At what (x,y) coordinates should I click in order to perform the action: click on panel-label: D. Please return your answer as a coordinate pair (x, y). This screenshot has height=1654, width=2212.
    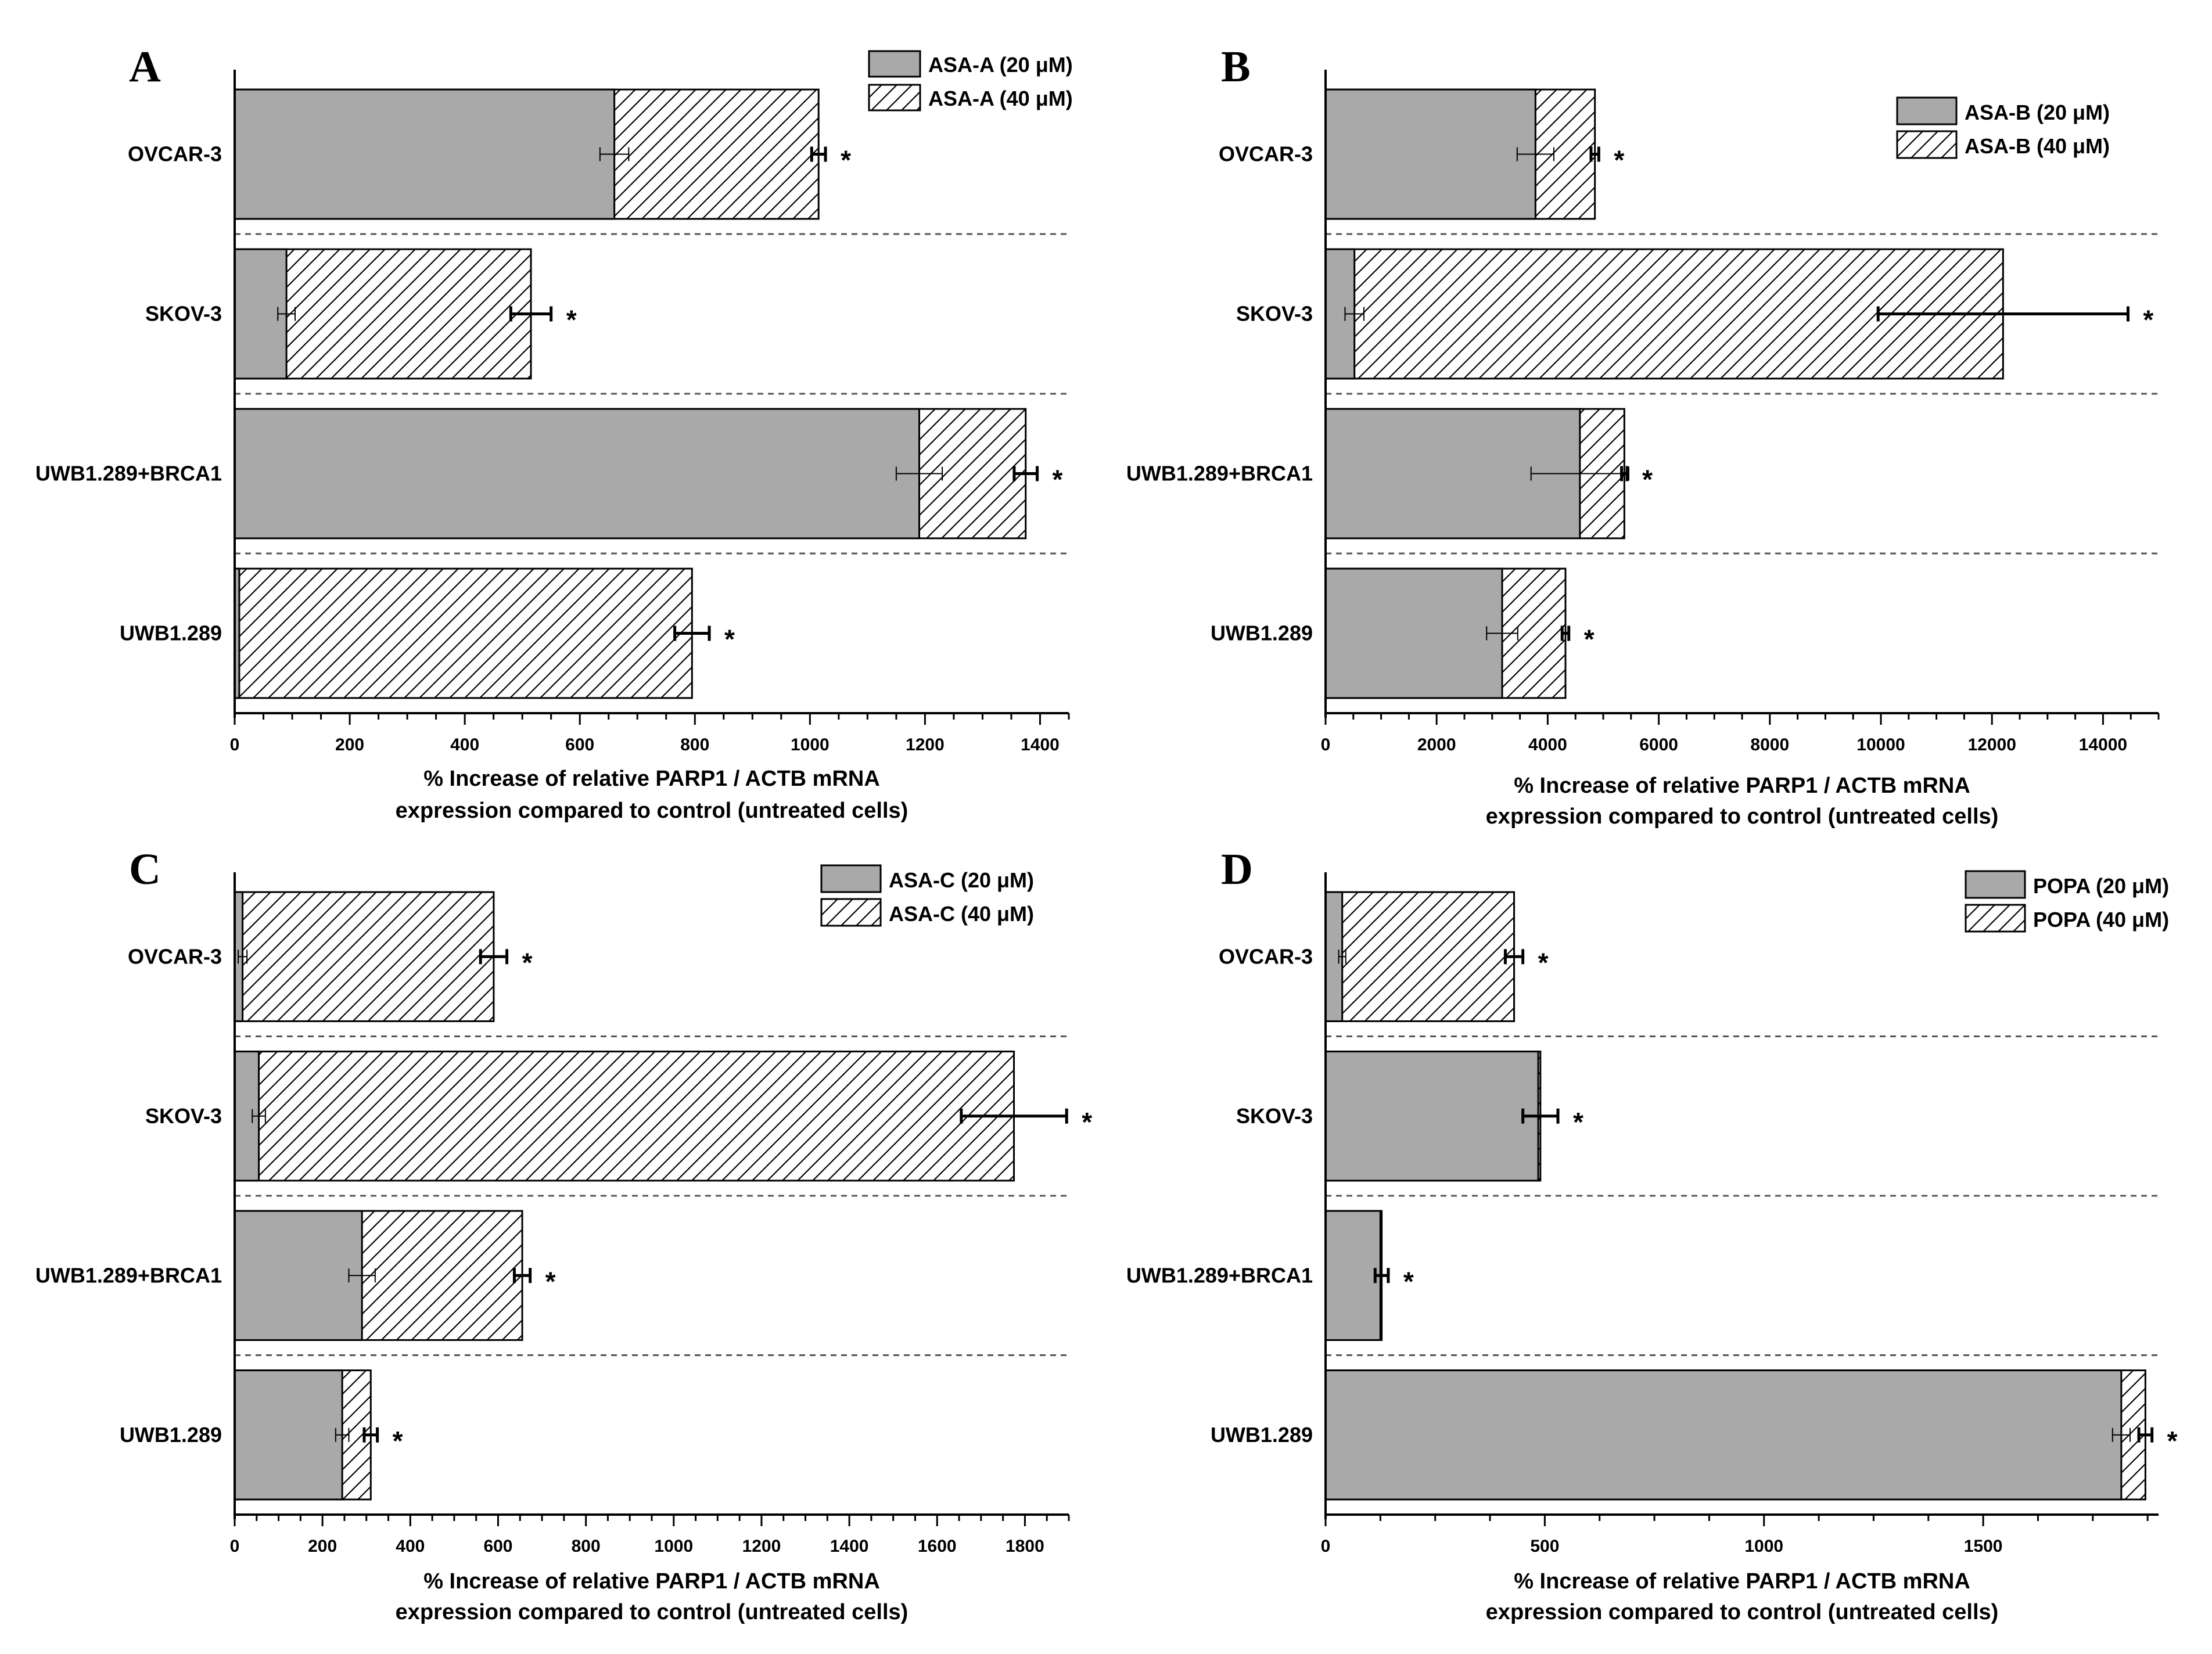
    Looking at the image, I should click on (1237, 869).